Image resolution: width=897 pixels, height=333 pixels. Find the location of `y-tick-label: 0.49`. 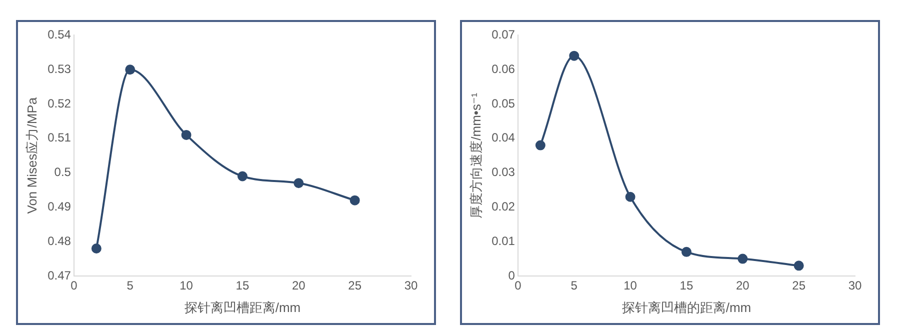

y-tick-label: 0.49 is located at coordinates (60, 207).